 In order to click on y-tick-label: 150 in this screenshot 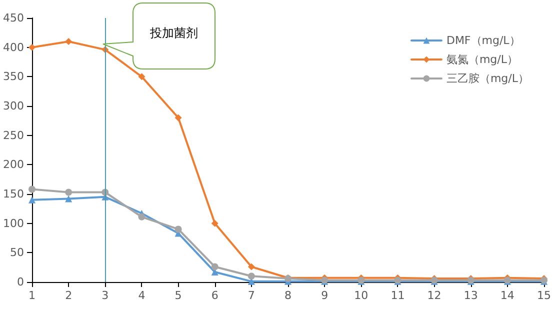, I will do `click(13, 194)`.